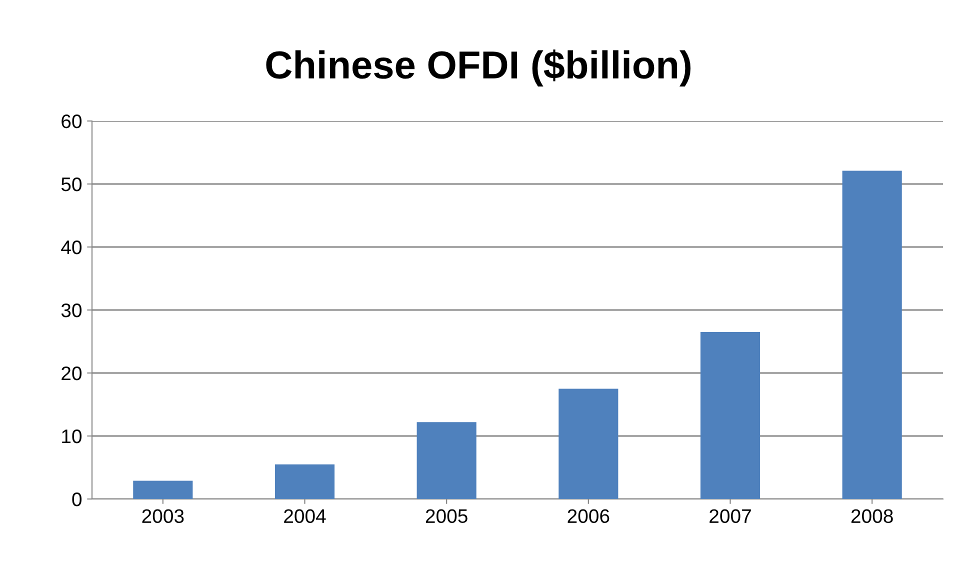 The height and width of the screenshot is (578, 957). I want to click on x-tick-label: 2008, so click(872, 516).